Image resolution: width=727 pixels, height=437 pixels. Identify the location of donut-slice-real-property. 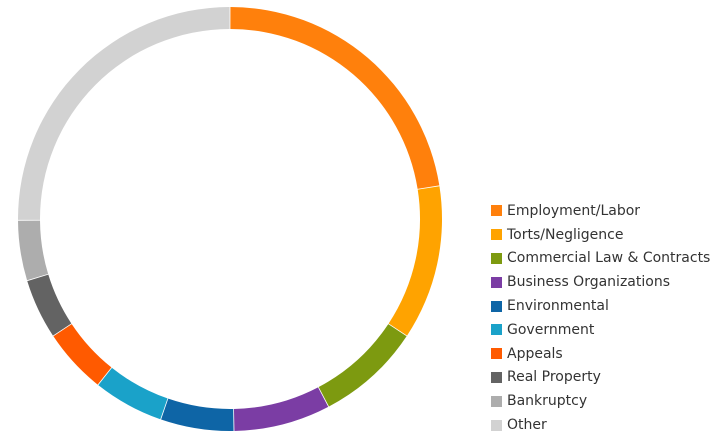
(49, 305).